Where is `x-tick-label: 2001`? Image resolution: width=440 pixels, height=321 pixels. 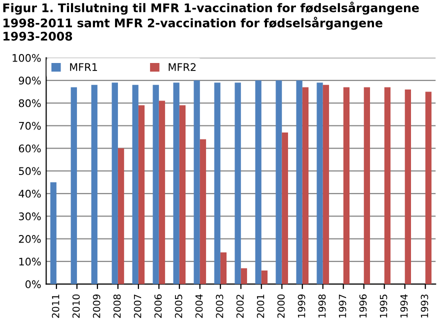 x-tick-label: 2001 is located at coordinates (260, 306).